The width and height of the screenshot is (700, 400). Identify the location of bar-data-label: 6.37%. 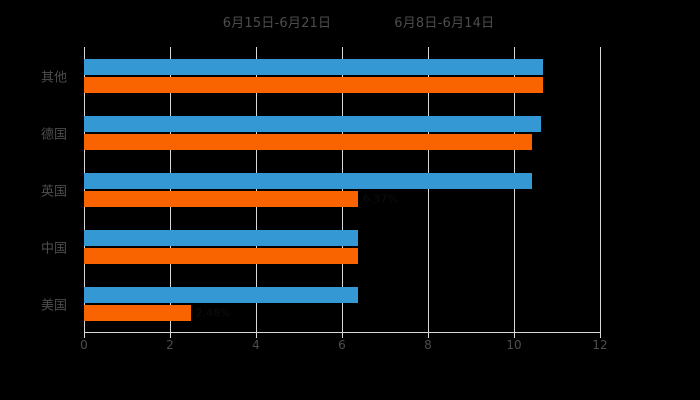
(380, 198).